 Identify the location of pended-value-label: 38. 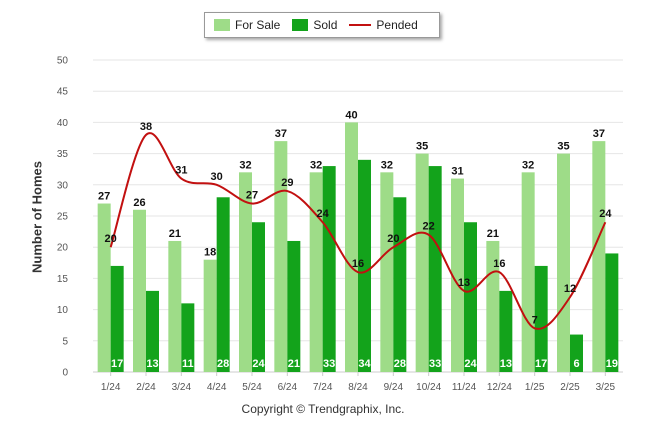
(146, 127).